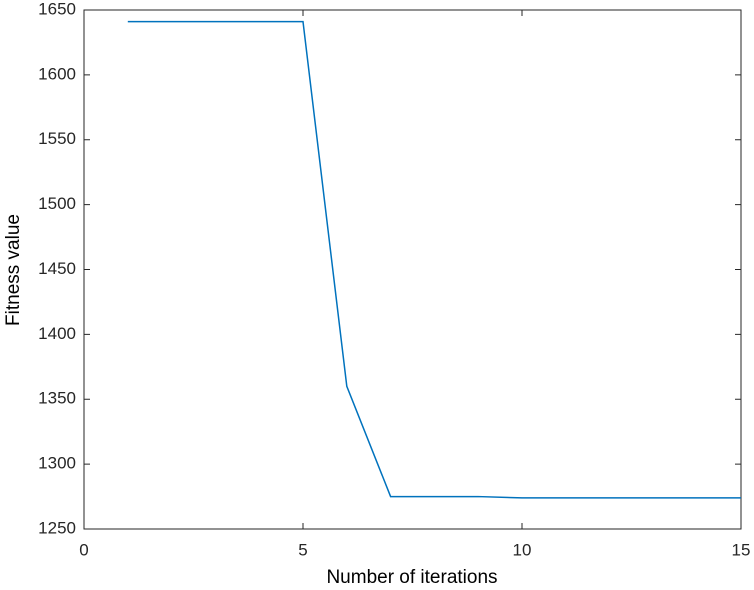 The image size is (754, 590). Describe the element at coordinates (57, 398) in the screenshot. I see `y-tick-label: 1350` at that location.